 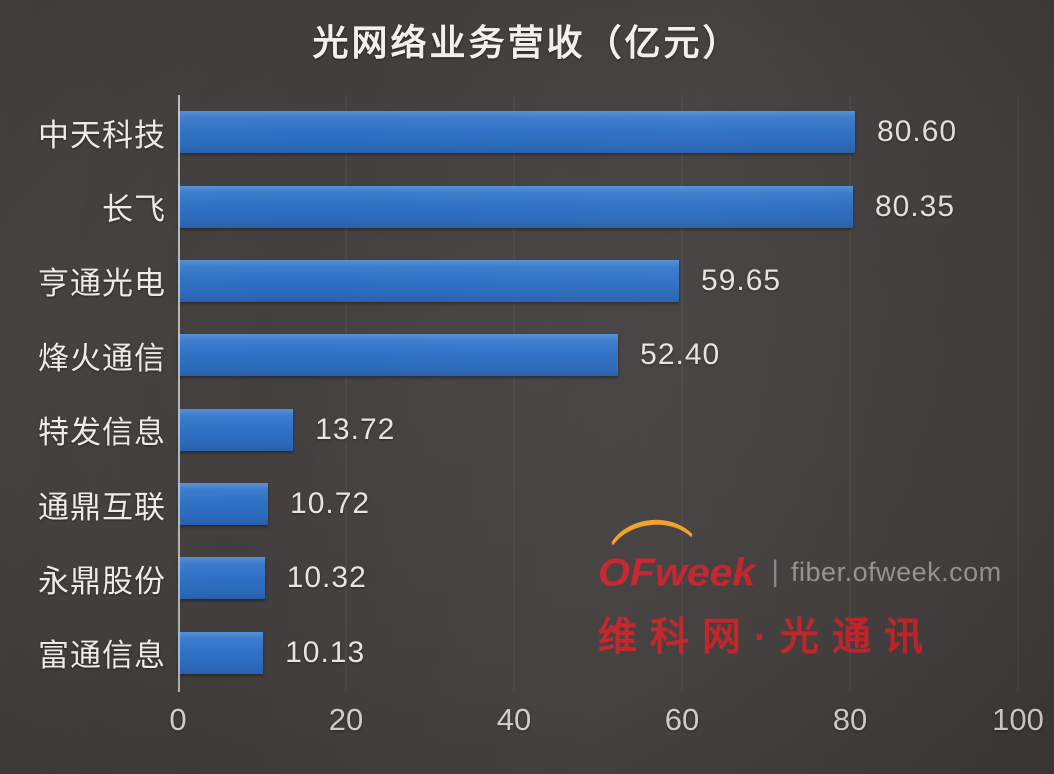 I want to click on x-axis: 0 20 40 60 80 100, so click(x=606, y=727).